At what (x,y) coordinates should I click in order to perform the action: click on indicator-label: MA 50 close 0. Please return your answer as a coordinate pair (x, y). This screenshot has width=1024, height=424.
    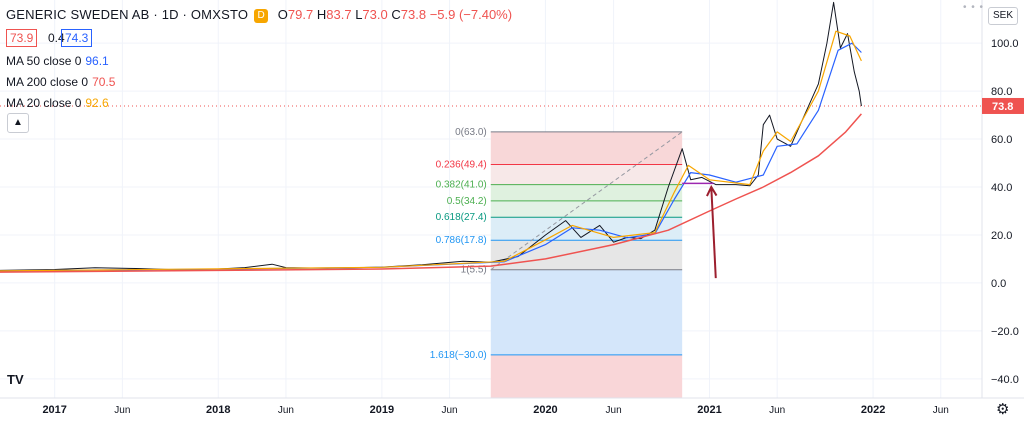
    Looking at the image, I should click on (44, 61).